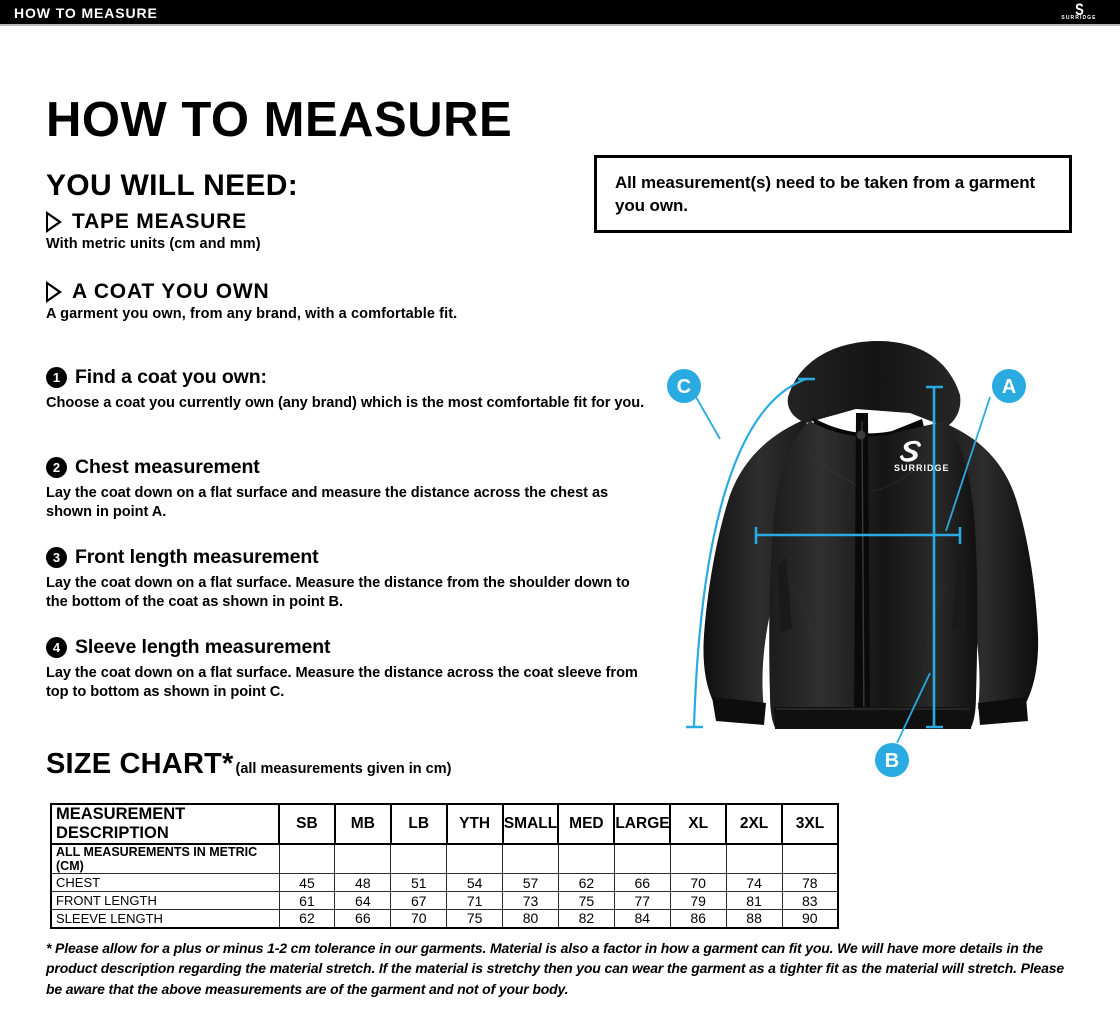  What do you see at coordinates (363, 900) in the screenshot?
I see `cell-value: 64` at bounding box center [363, 900].